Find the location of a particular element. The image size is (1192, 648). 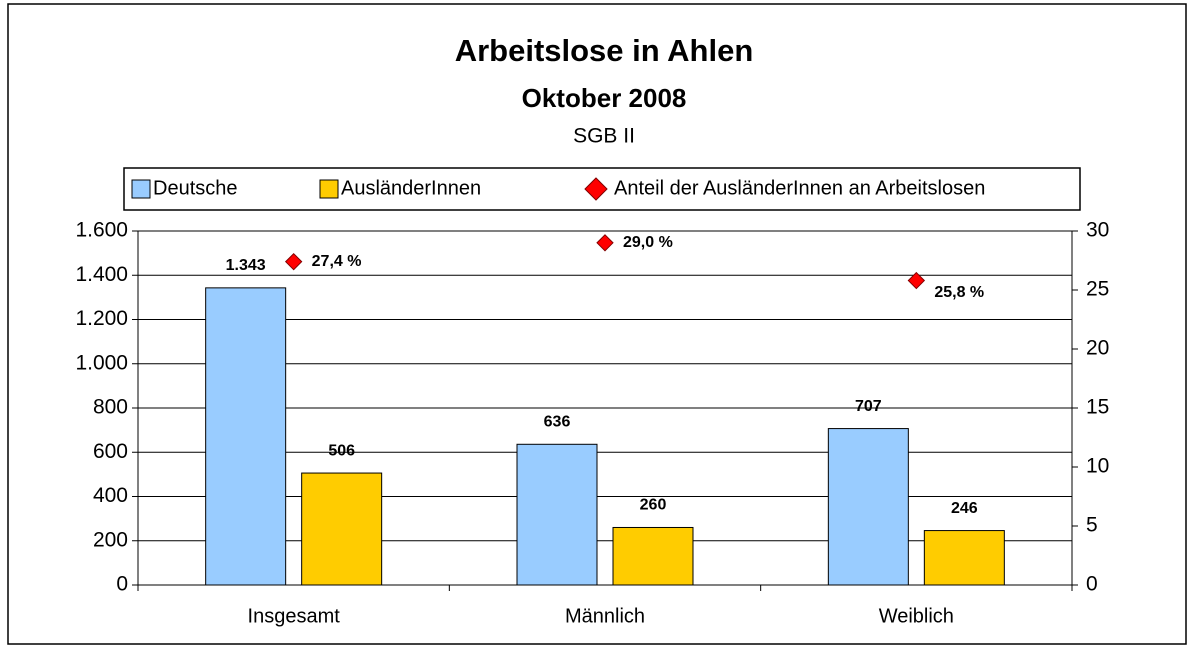

y2-tick-label: 0 is located at coordinates (1092, 584).